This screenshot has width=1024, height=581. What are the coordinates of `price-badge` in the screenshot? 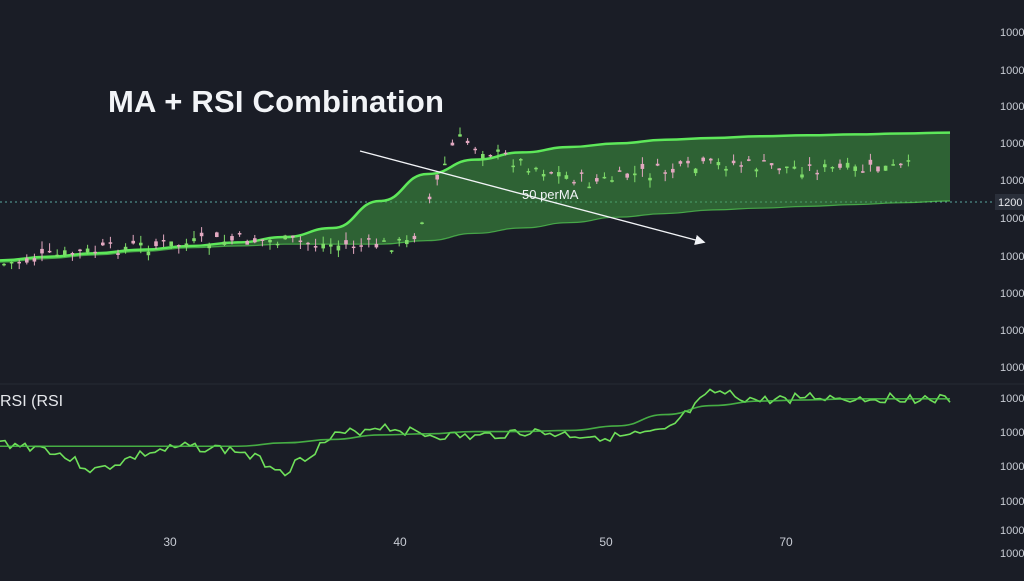 It's located at (1009, 202).